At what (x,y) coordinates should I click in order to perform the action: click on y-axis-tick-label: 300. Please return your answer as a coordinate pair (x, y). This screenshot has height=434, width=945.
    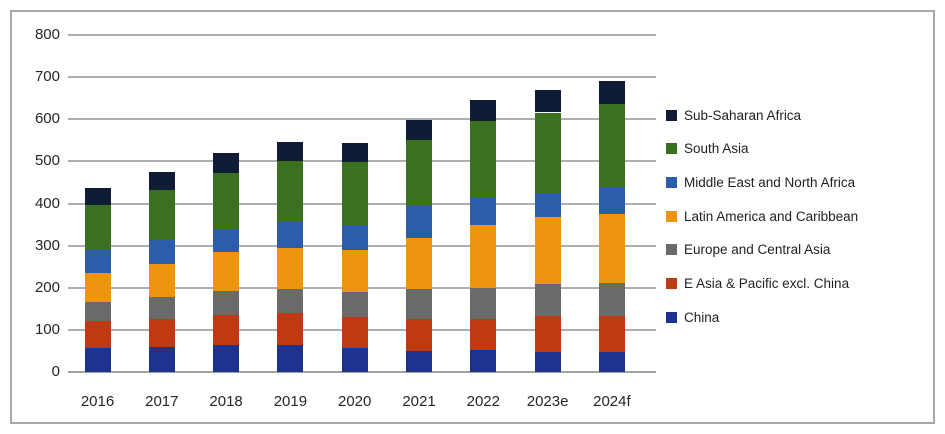
    Looking at the image, I should click on (47, 245).